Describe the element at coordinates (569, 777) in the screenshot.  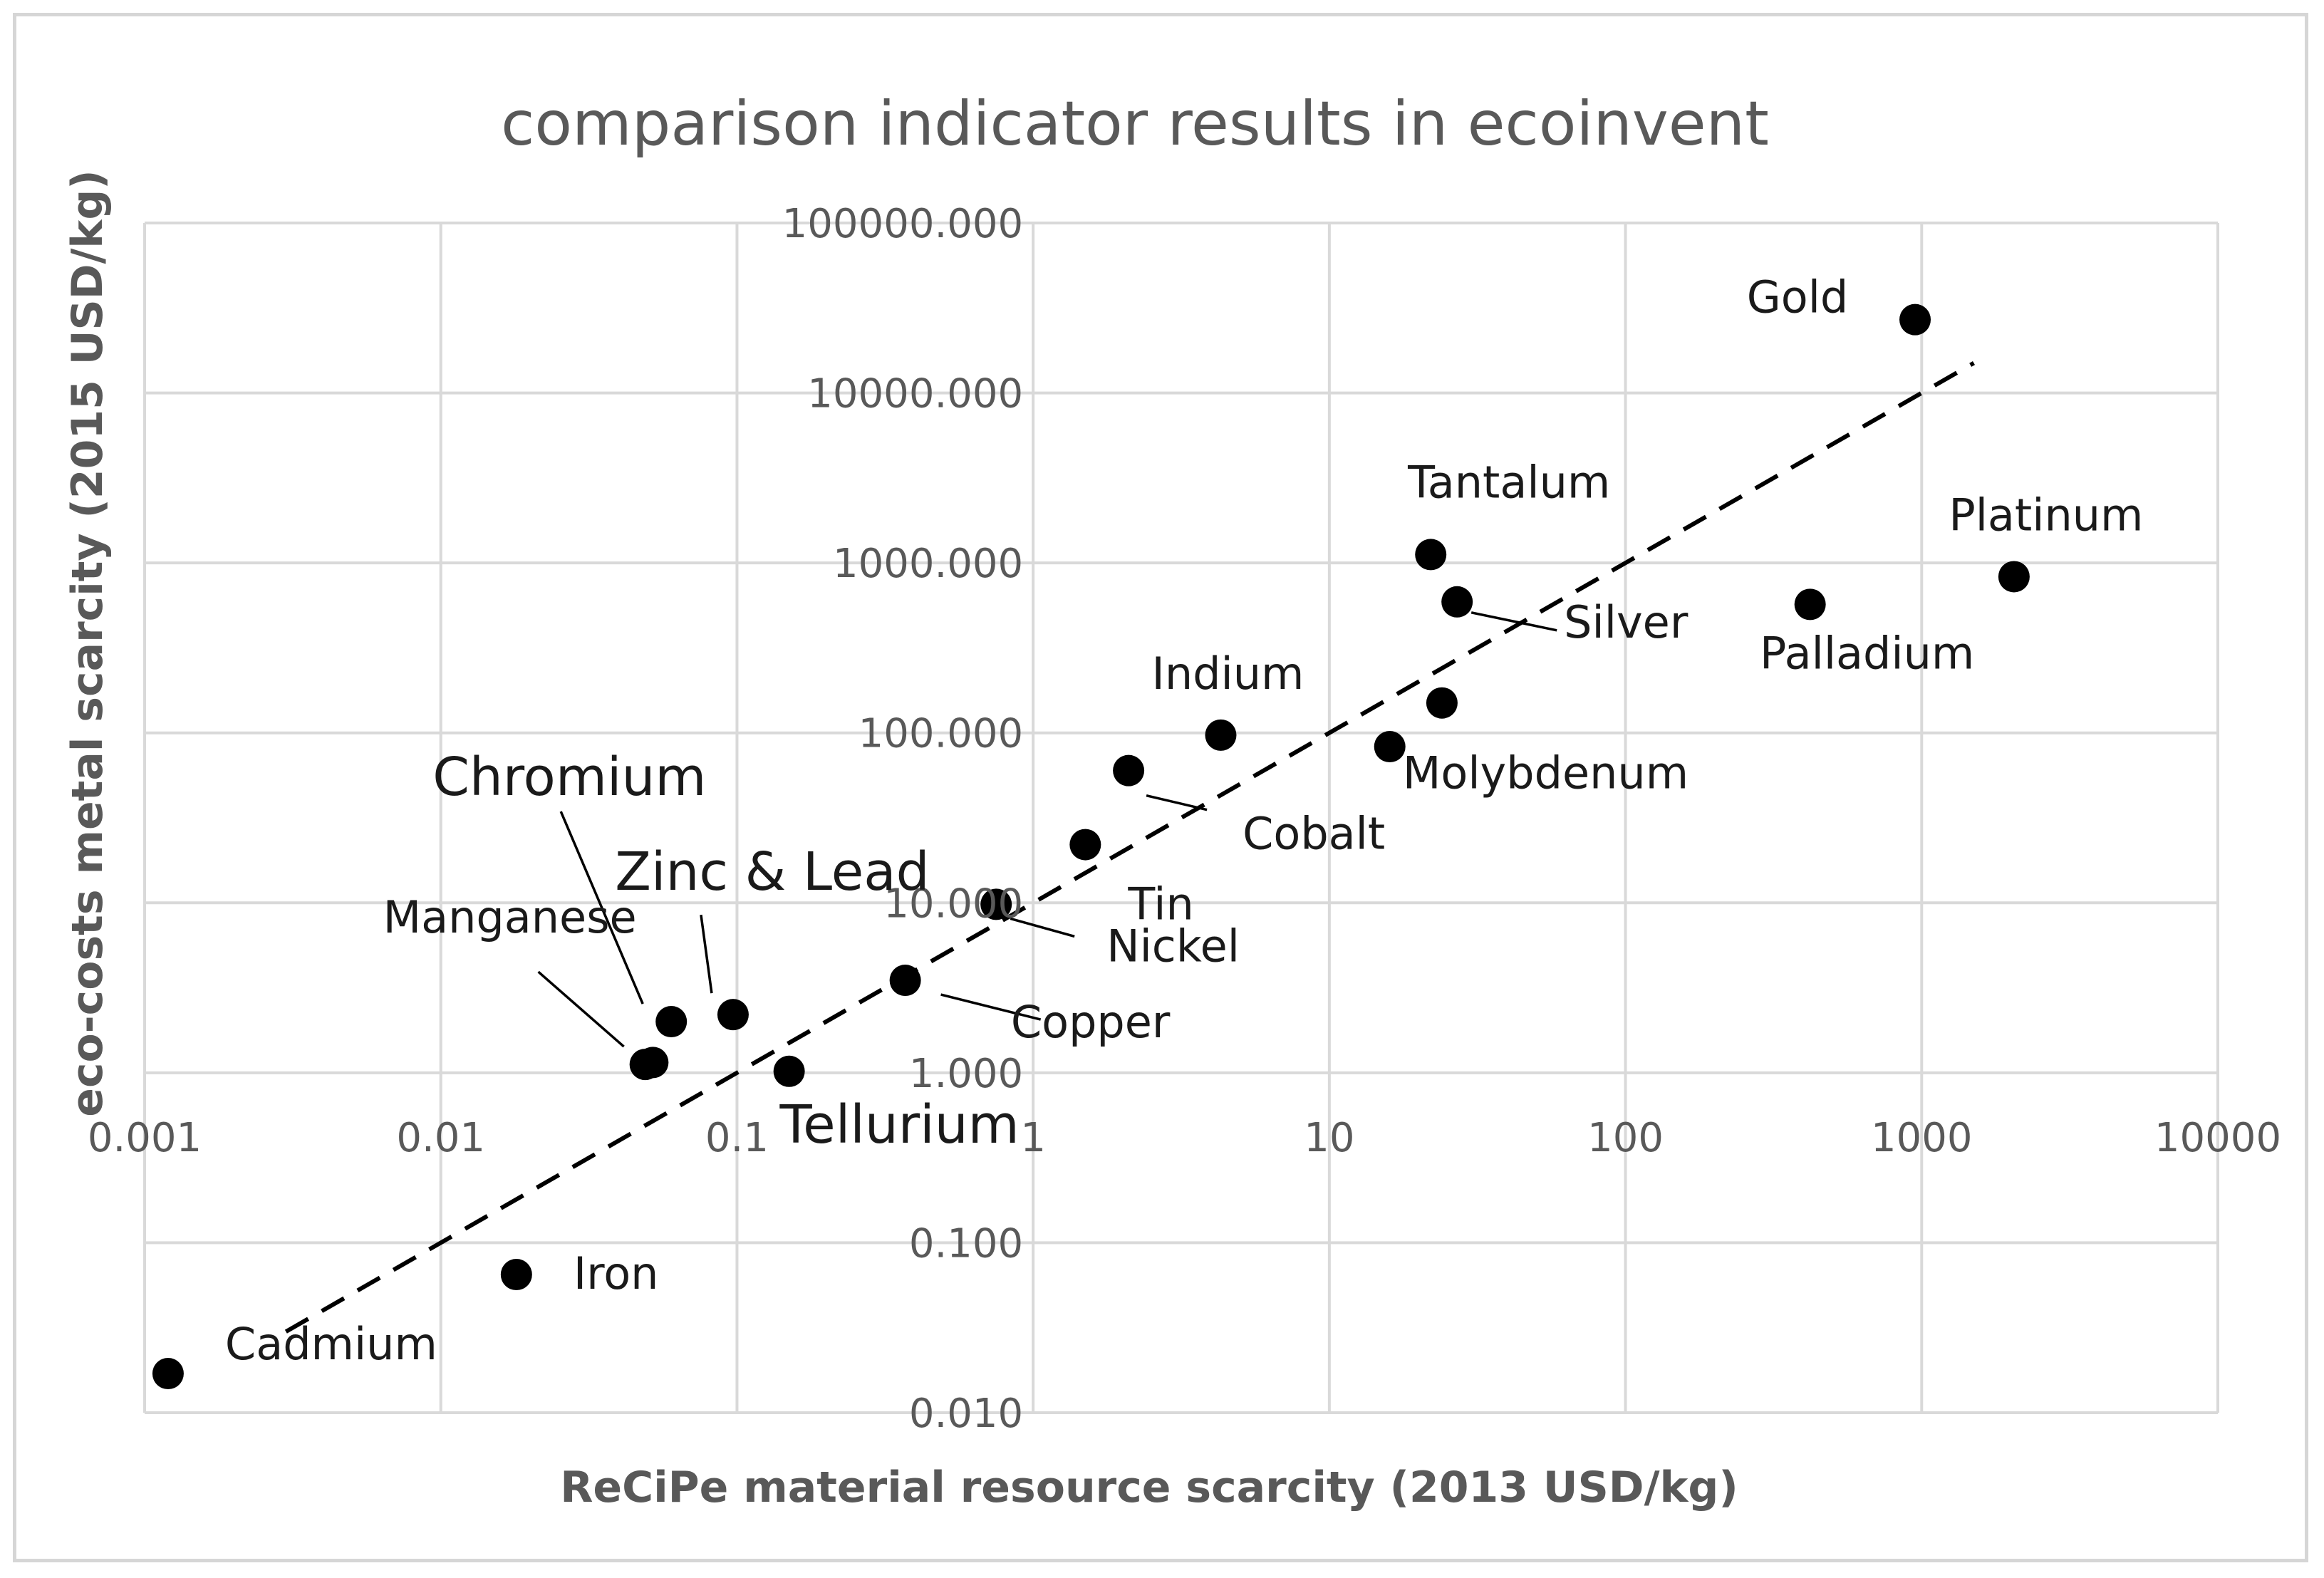
I see `point-label: Chromium` at that location.